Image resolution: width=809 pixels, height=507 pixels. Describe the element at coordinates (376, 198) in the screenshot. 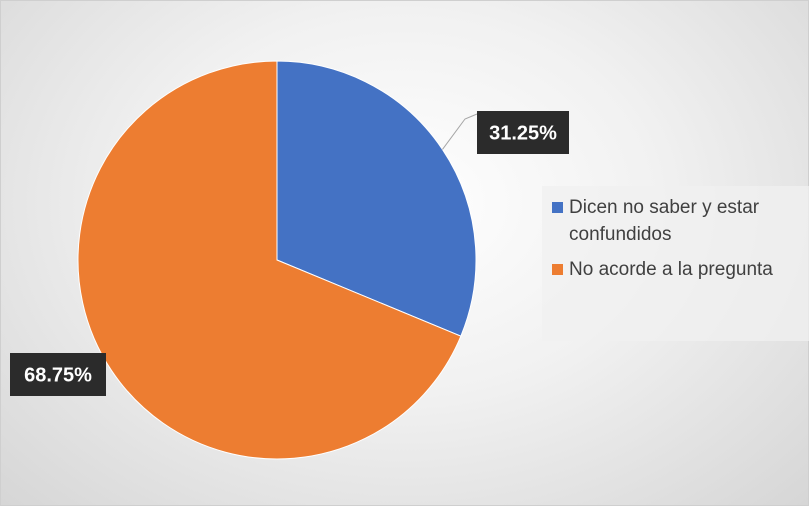

I see `pie-slice-confundidos` at that location.